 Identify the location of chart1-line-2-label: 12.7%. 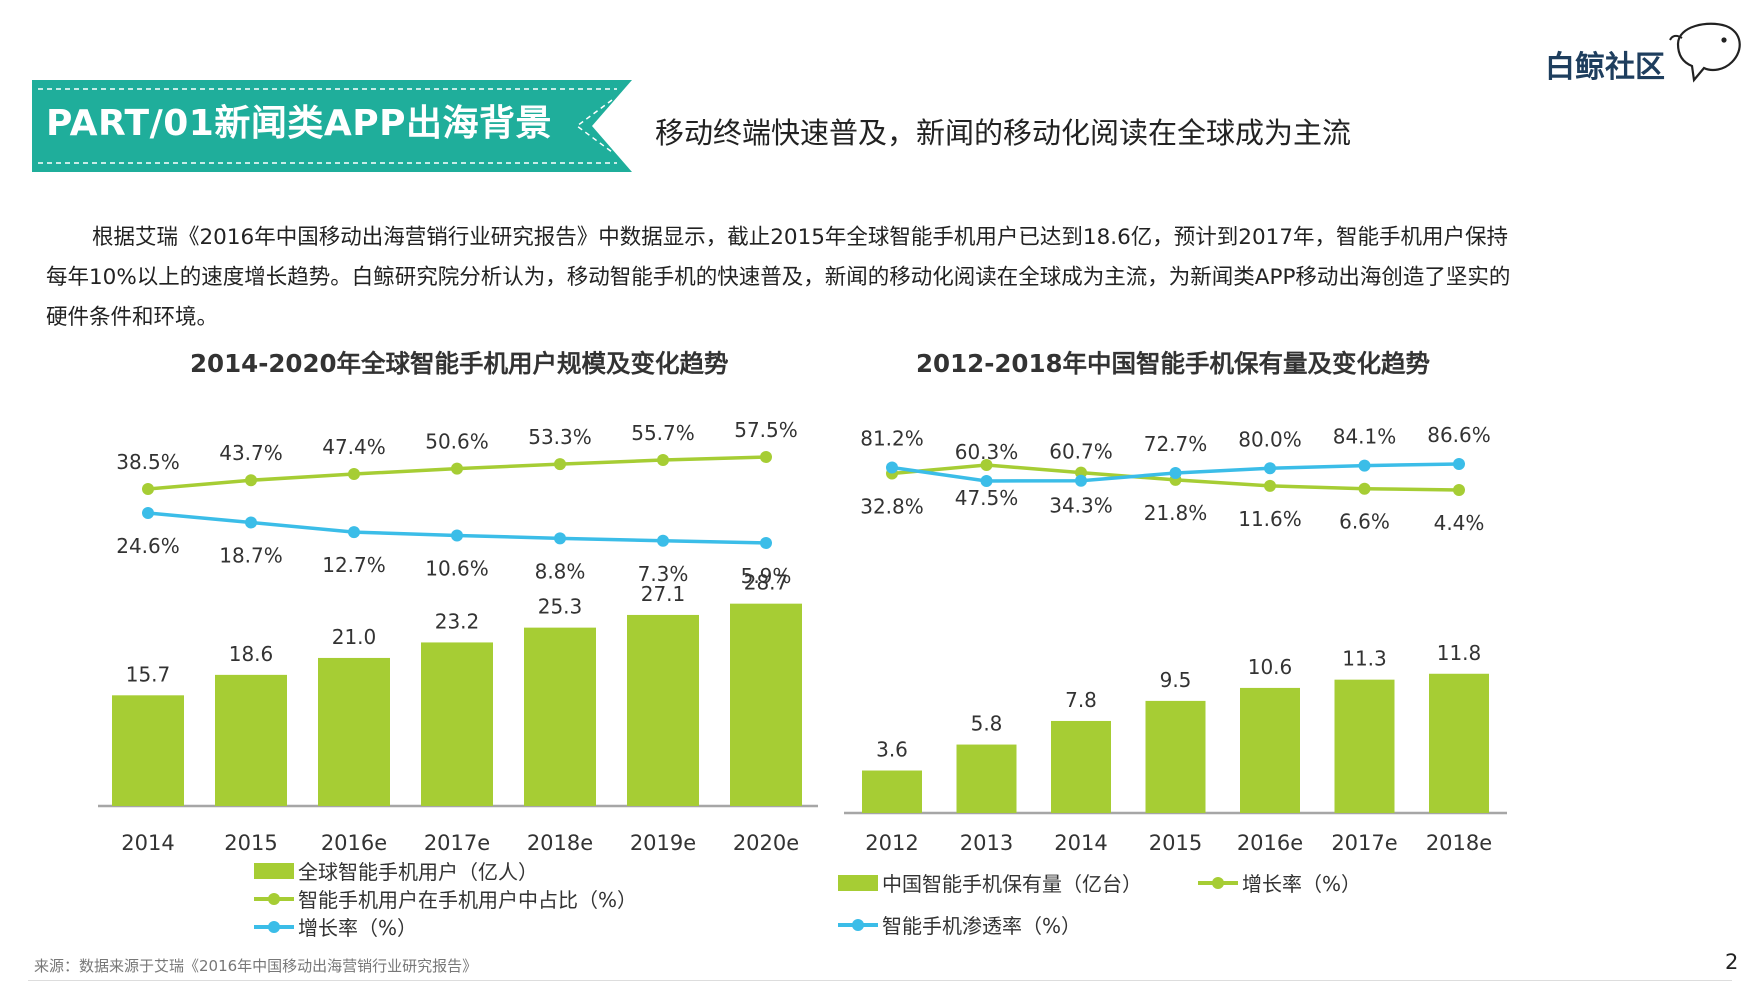
(354, 565).